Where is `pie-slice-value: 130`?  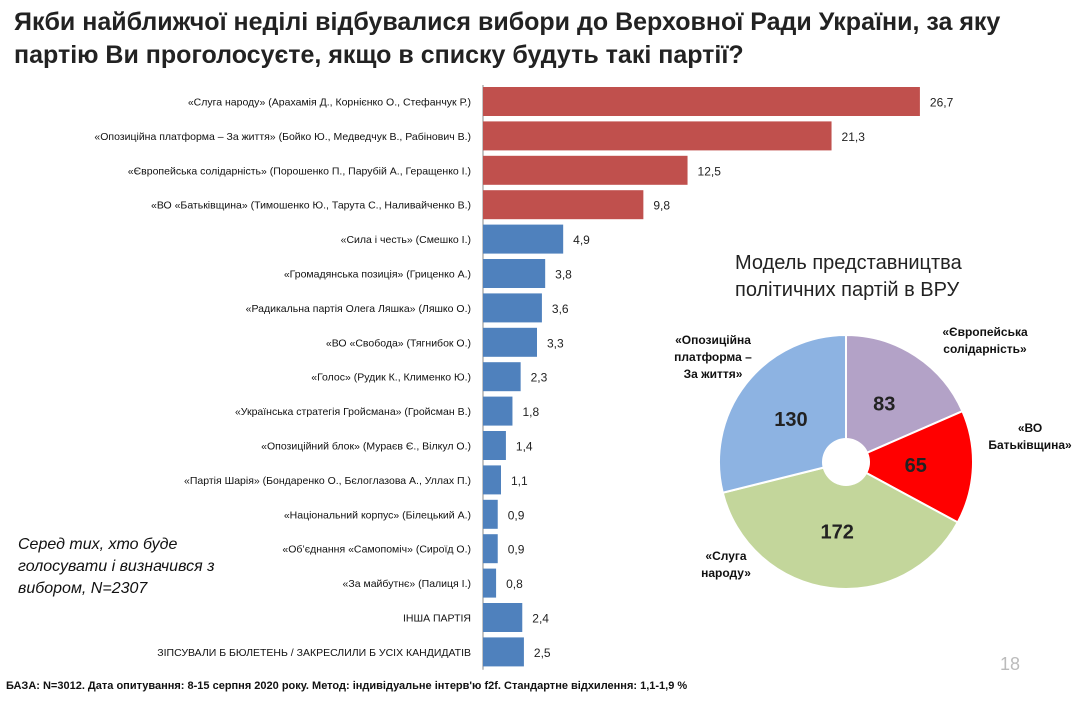
pie-slice-value: 130 is located at coordinates (790, 420).